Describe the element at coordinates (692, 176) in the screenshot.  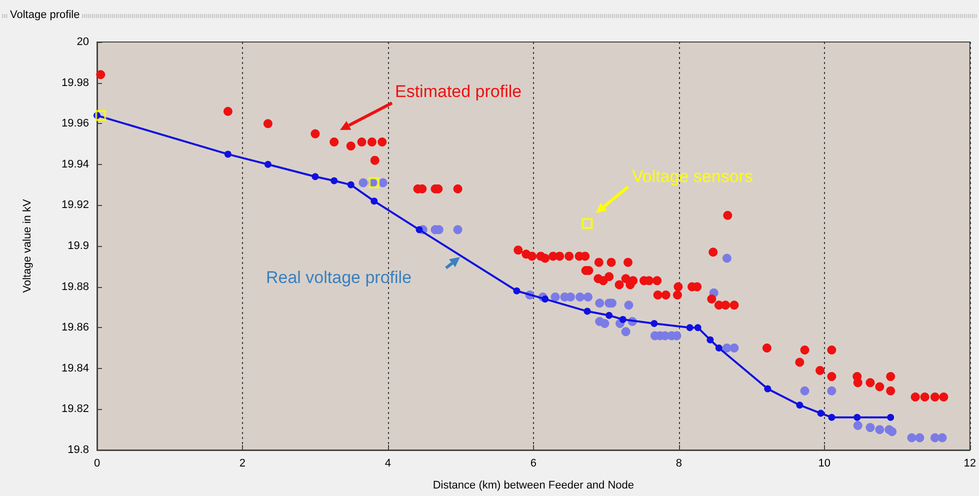
I see `annotation: Voltage sensors` at that location.